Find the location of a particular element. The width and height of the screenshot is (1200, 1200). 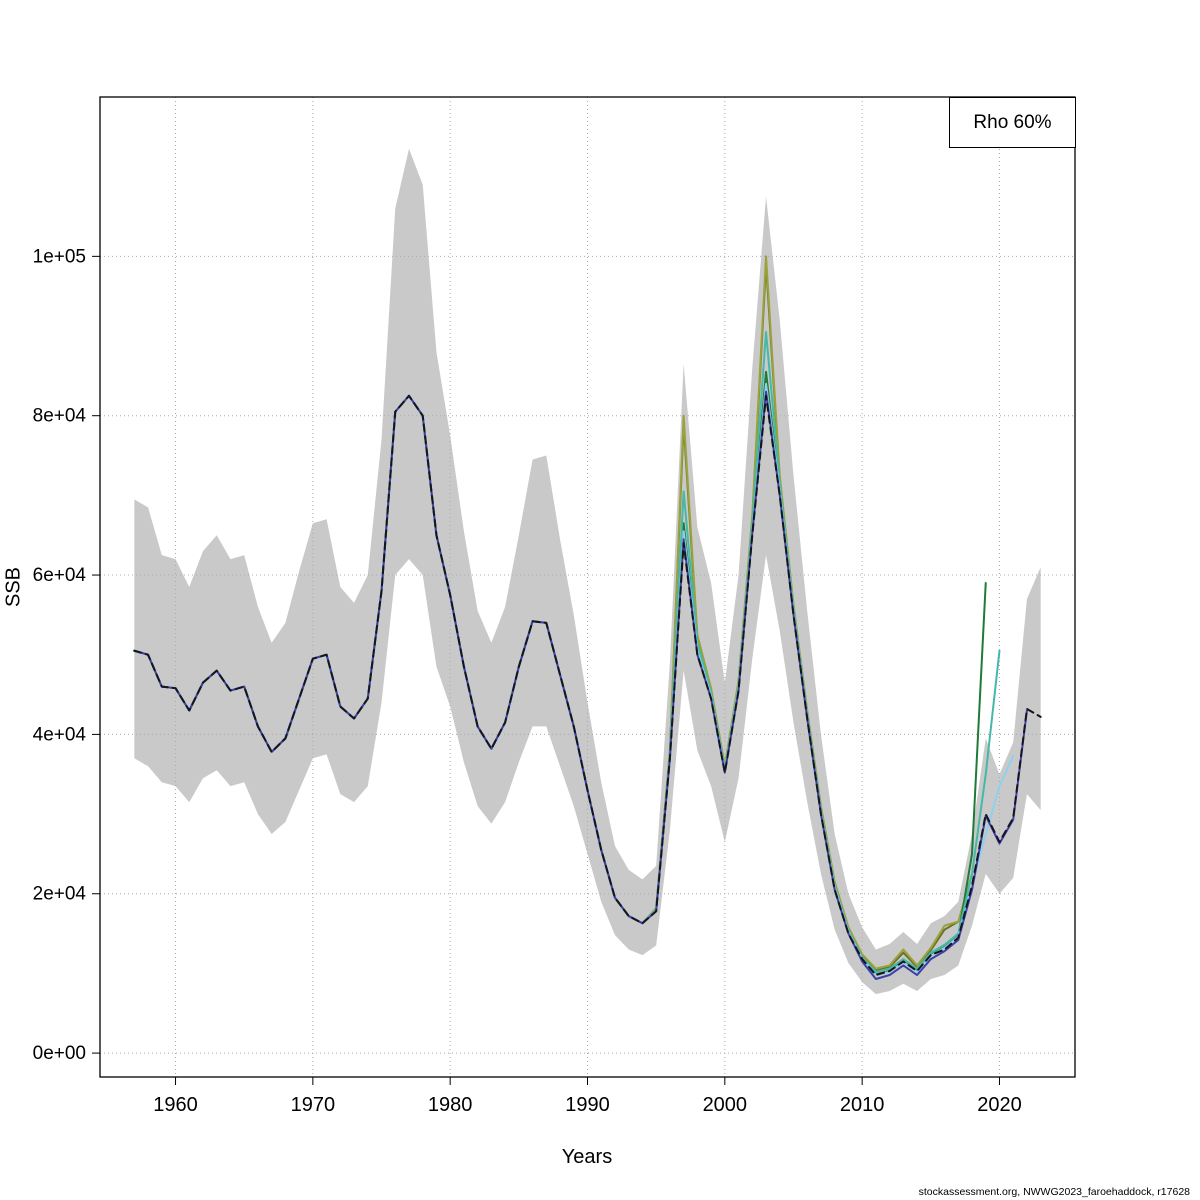

legend-rho-label: Rho 60% is located at coordinates (1012, 122).